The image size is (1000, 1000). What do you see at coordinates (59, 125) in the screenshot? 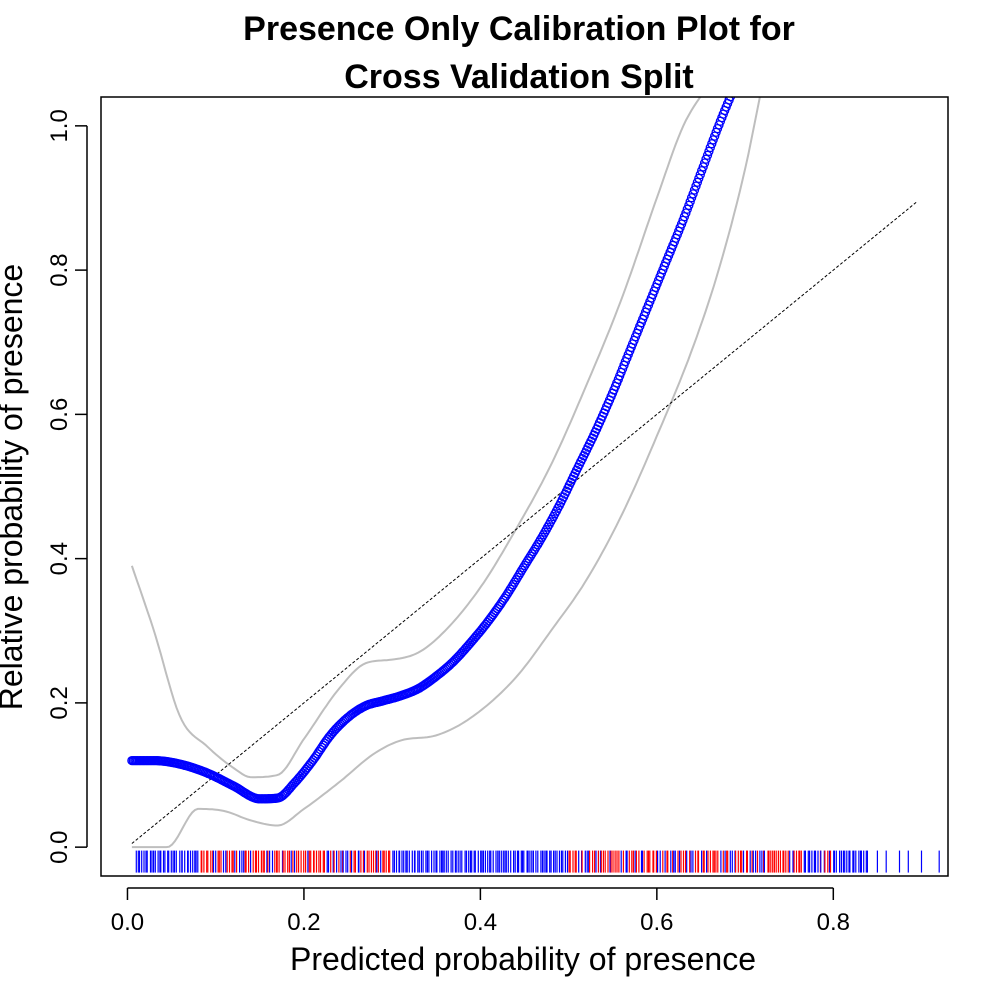
I see `y-tick-label: 1.0` at bounding box center [59, 125].